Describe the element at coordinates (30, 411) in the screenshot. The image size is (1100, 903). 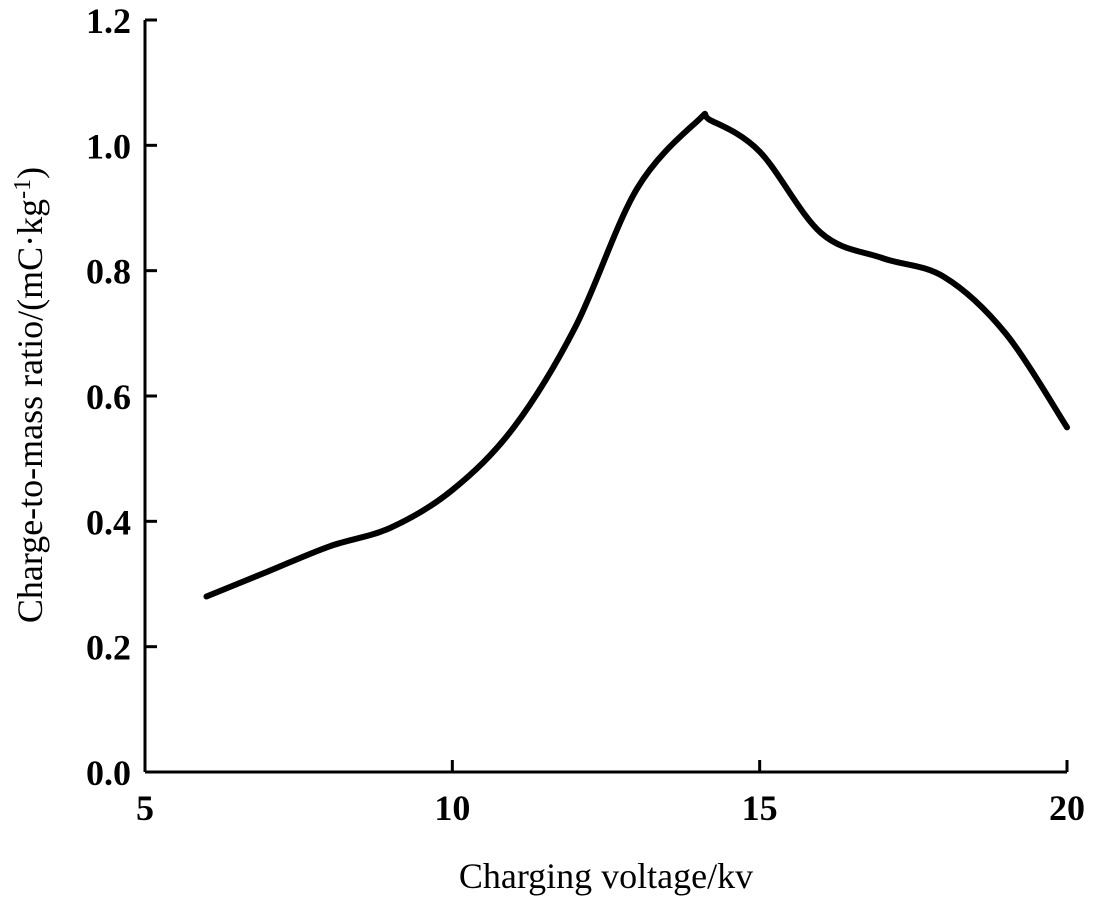
I see `y-axis-label-main: Charge-to-mass ratio/(mC·kg` at that location.